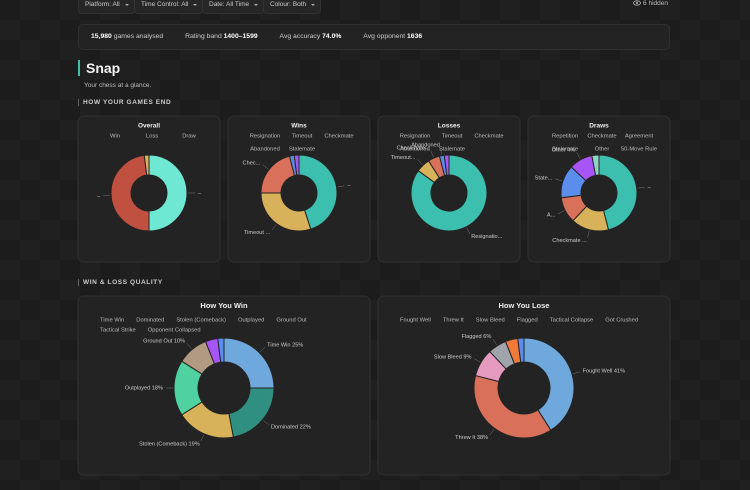 The width and height of the screenshot is (750, 490). Describe the element at coordinates (124, 102) in the screenshot. I see `section-title: HOW YOUR GAMES END` at that location.